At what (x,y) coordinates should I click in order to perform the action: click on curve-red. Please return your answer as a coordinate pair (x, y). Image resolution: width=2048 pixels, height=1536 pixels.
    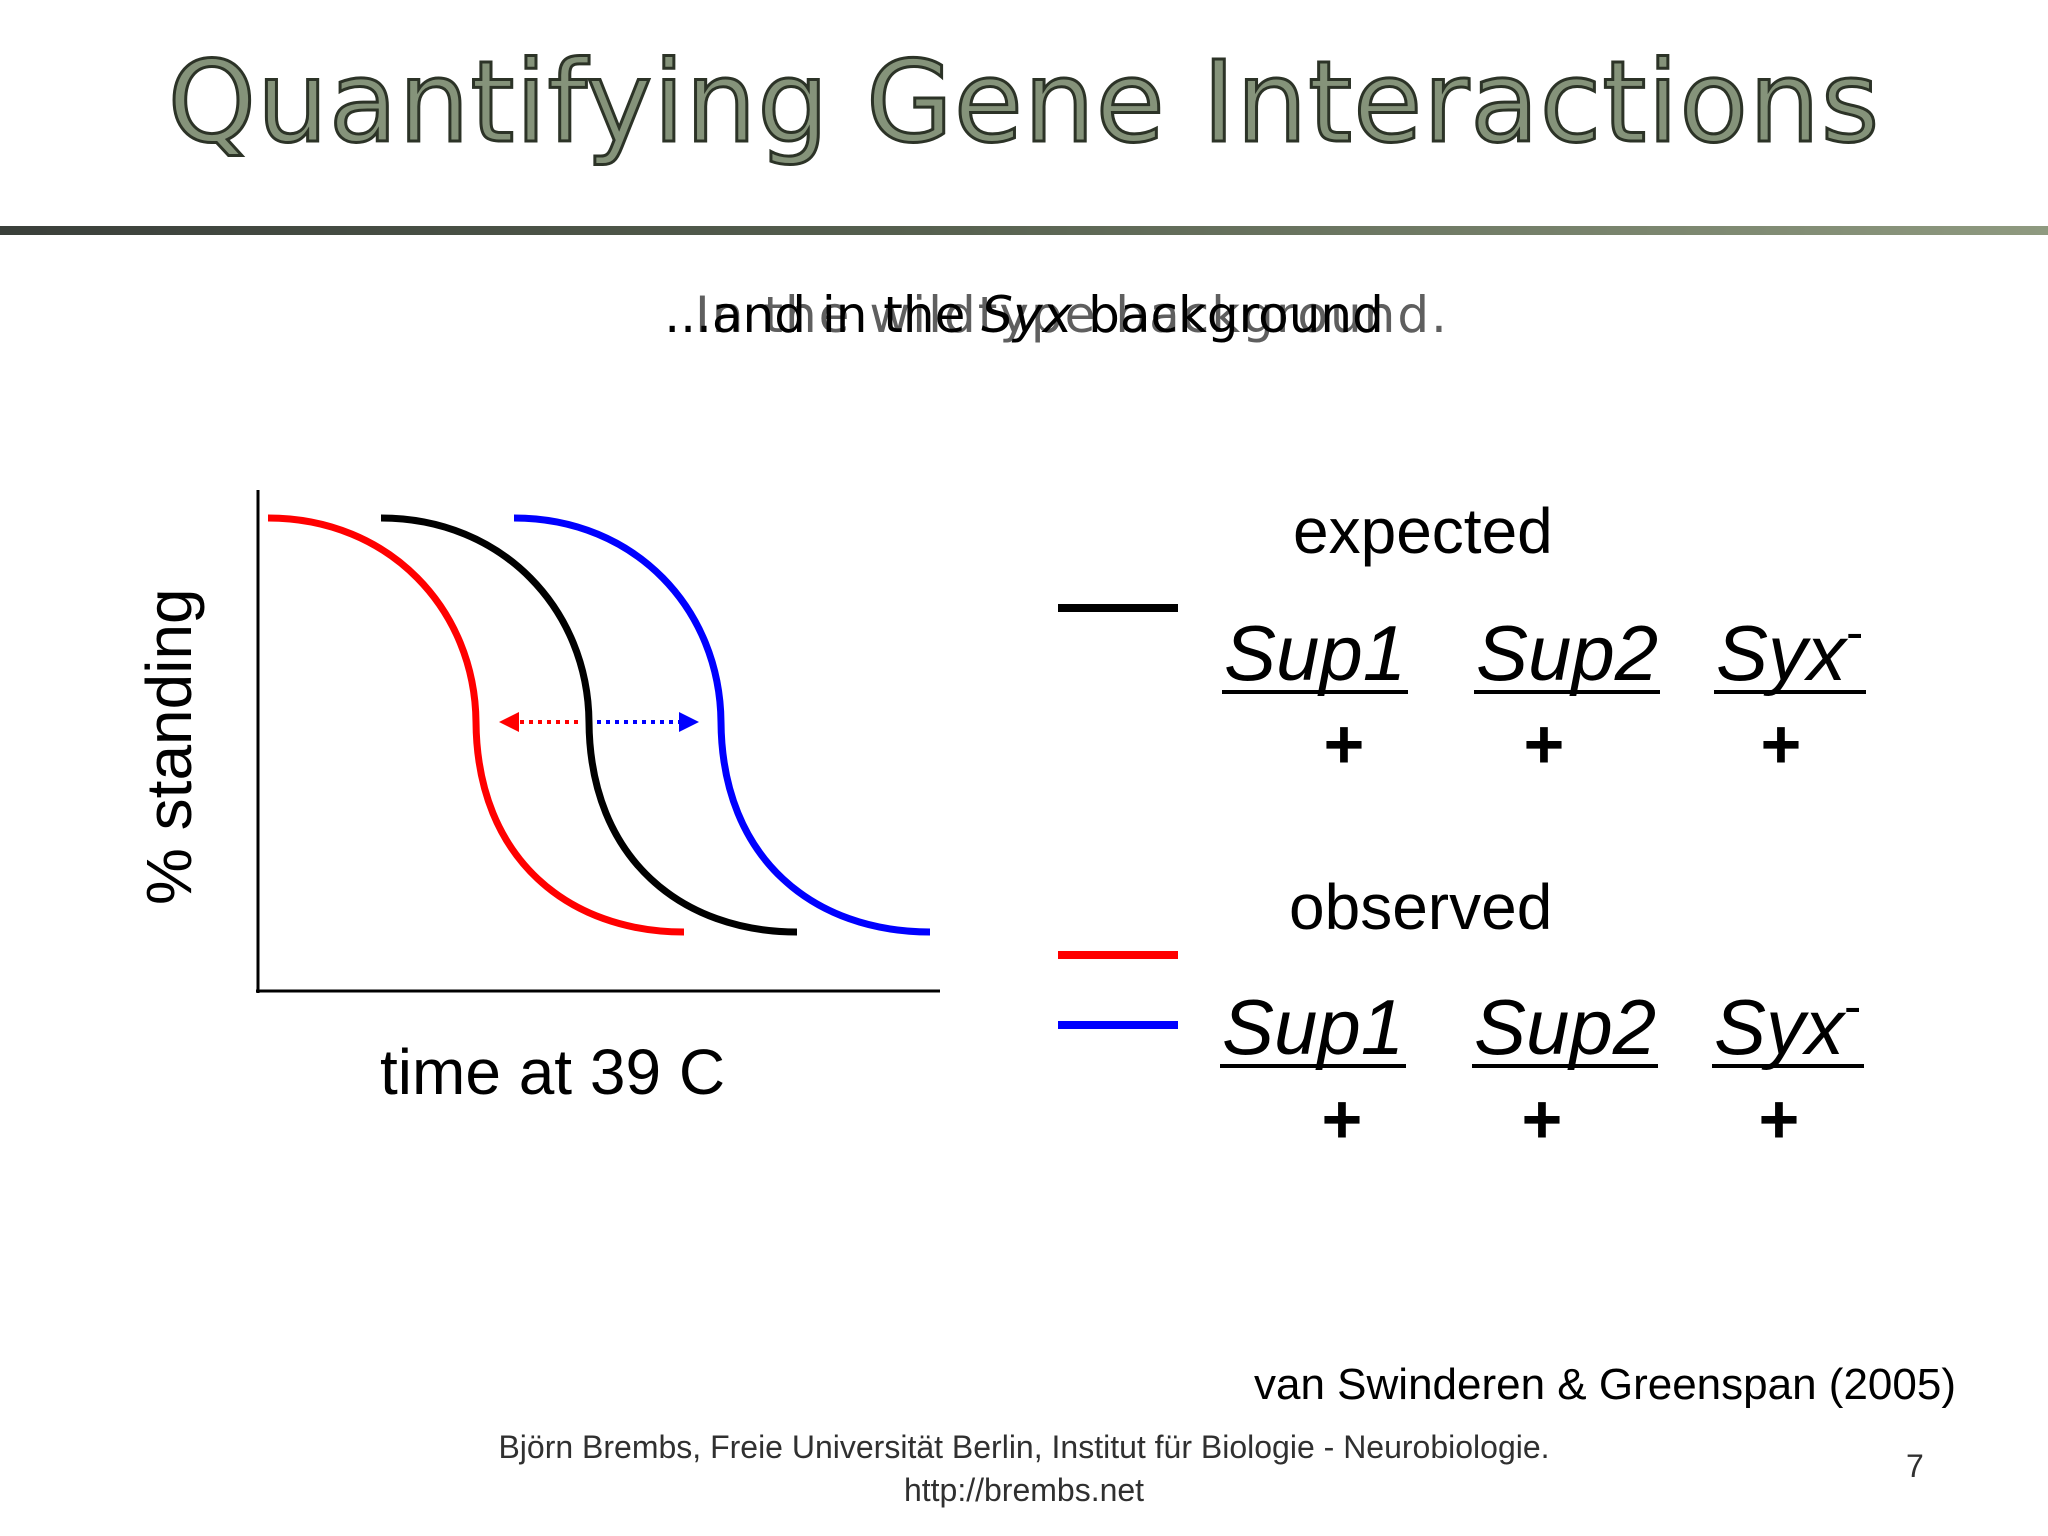
    Looking at the image, I should click on (476, 725).